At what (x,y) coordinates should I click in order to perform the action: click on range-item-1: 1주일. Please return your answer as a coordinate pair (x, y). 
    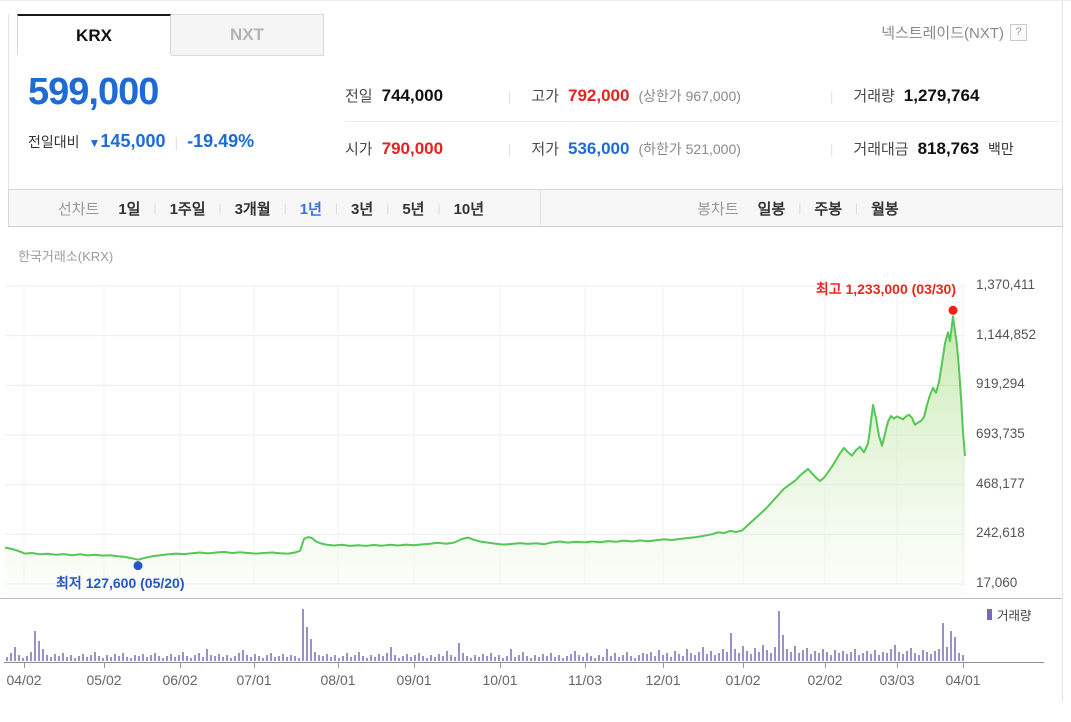
    Looking at the image, I should click on (187, 209).